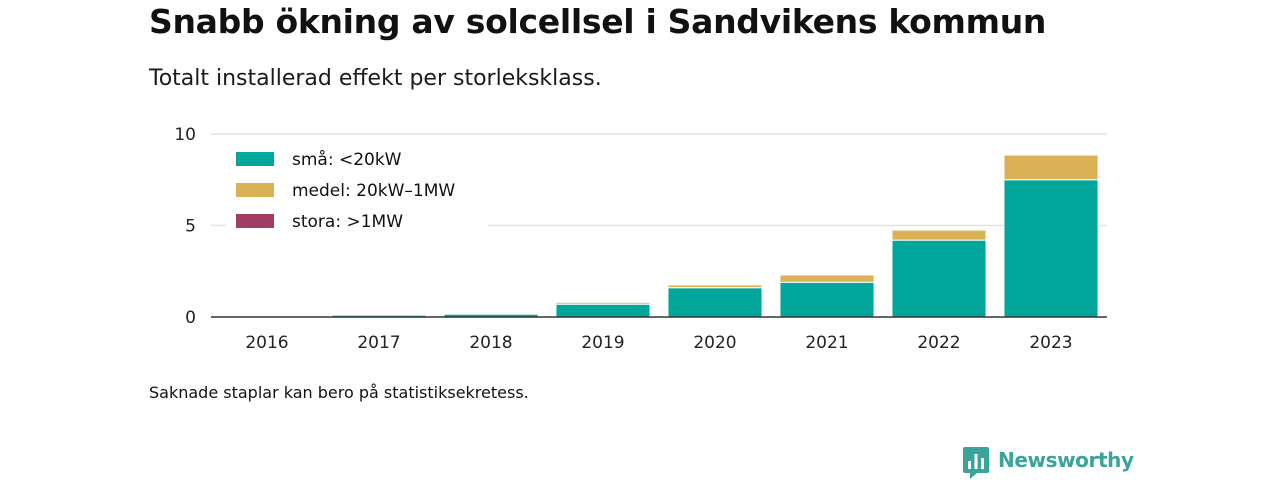  Describe the element at coordinates (490, 343) in the screenshot. I see `x-tick-label: 2018` at that location.